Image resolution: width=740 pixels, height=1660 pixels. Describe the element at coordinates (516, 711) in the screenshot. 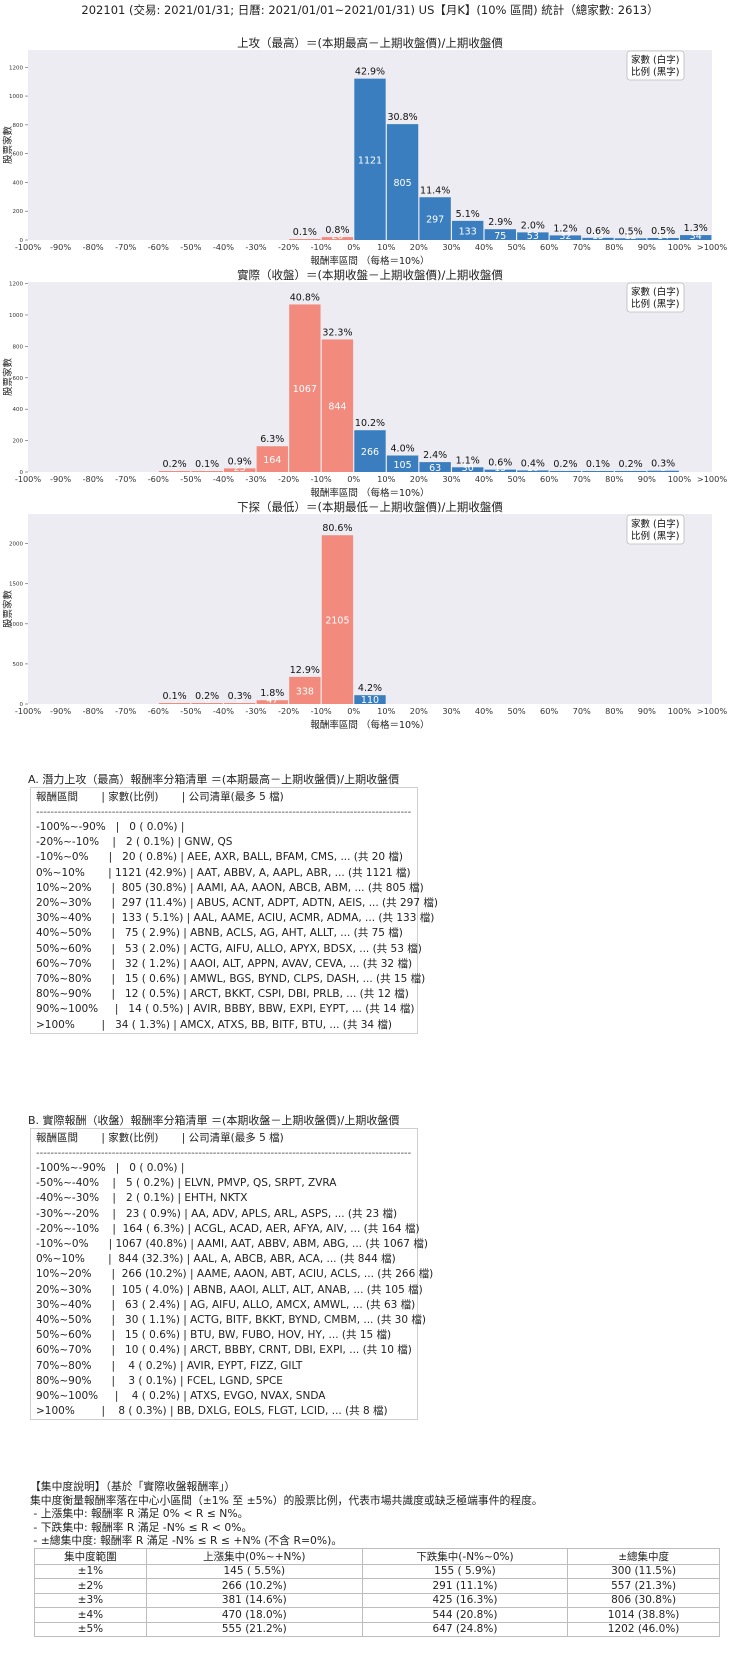

I see `x-tick-label: 50%` at that location.